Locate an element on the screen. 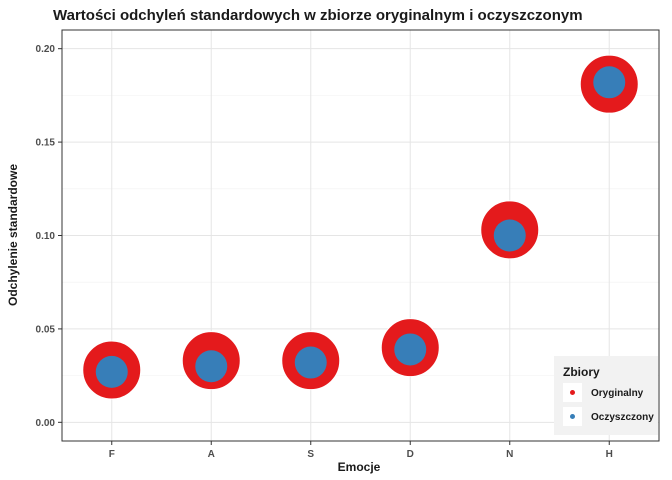 This screenshot has width=672, height=480. y-tick-label: 0.15 is located at coordinates (46, 143).